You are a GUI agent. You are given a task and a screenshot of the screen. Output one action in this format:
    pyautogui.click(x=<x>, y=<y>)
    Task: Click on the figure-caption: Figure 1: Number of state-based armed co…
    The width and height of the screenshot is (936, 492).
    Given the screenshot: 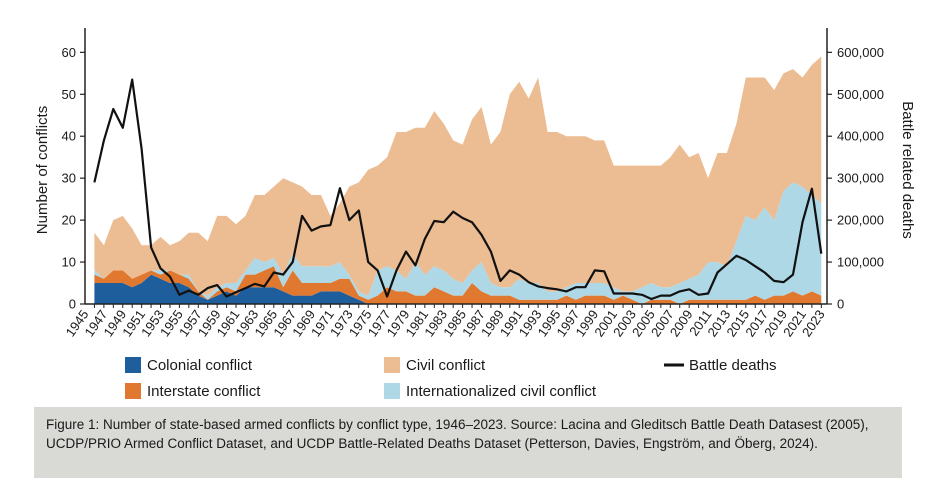 What is the action you would take?
    pyautogui.click(x=468, y=442)
    